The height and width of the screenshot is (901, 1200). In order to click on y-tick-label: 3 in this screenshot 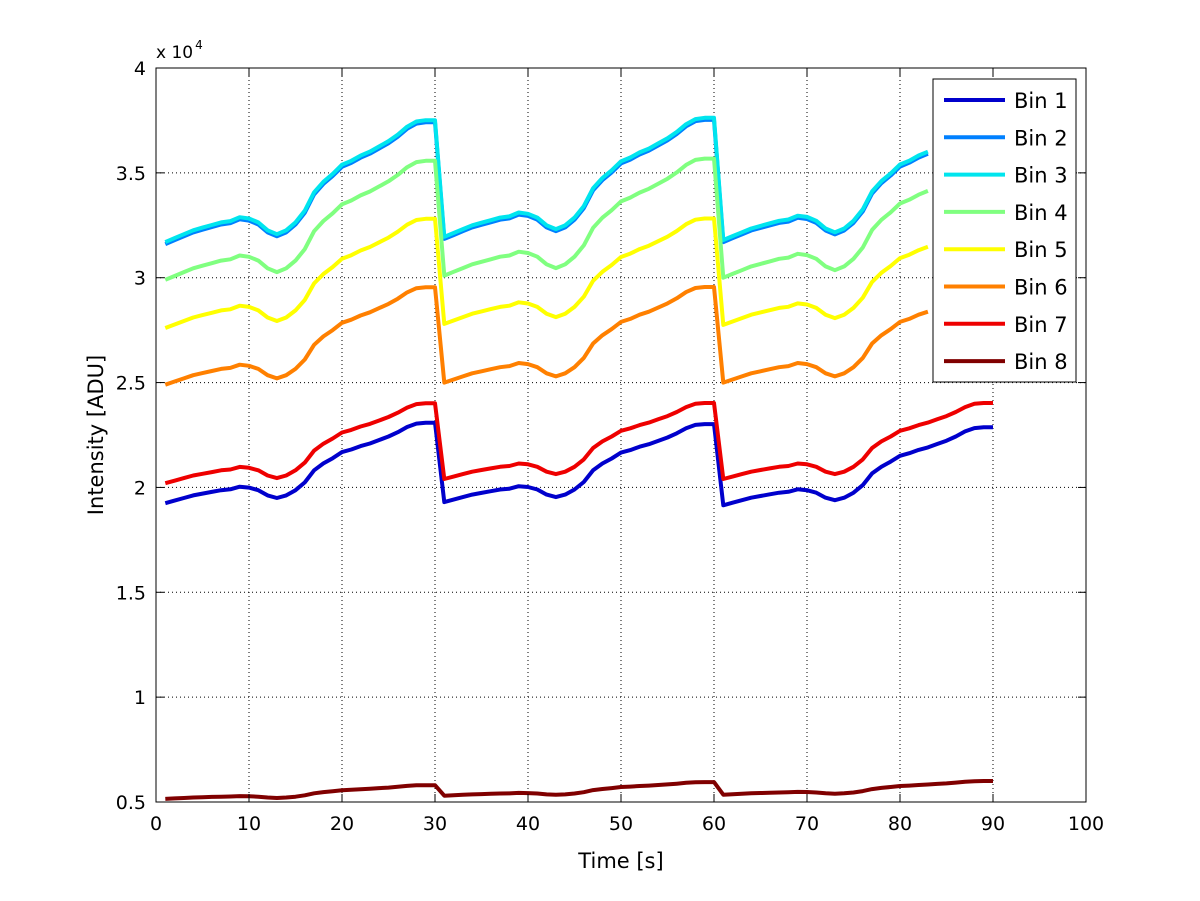, I will do `click(140, 279)`.